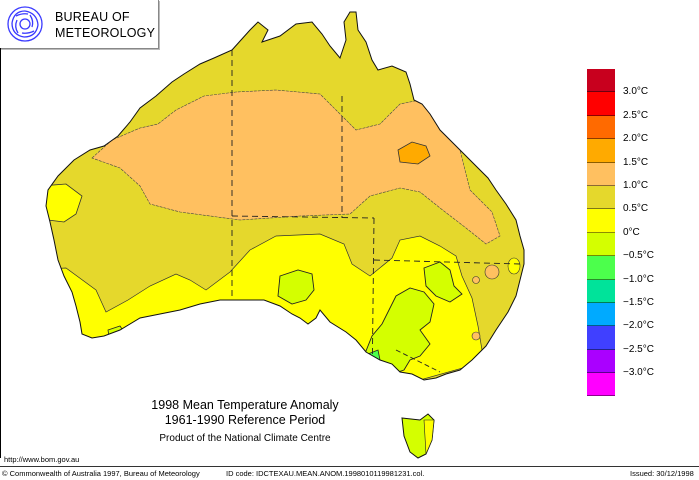  I want to click on map-subtitle: 1961-1990 Reference Period, so click(245, 420).